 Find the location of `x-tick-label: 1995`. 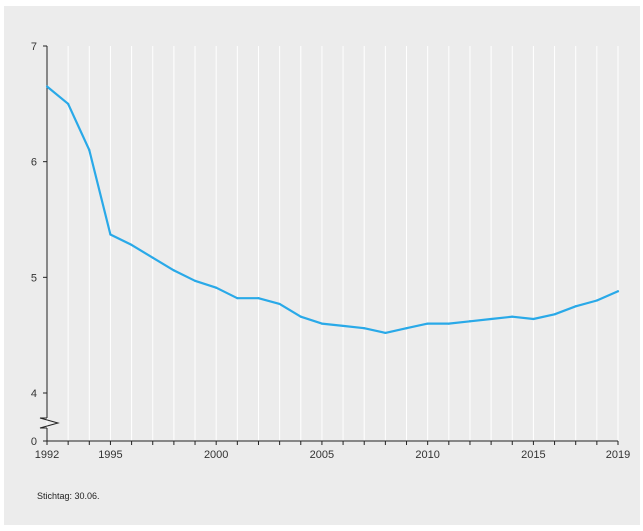

x-tick-label: 1995 is located at coordinates (110, 455).